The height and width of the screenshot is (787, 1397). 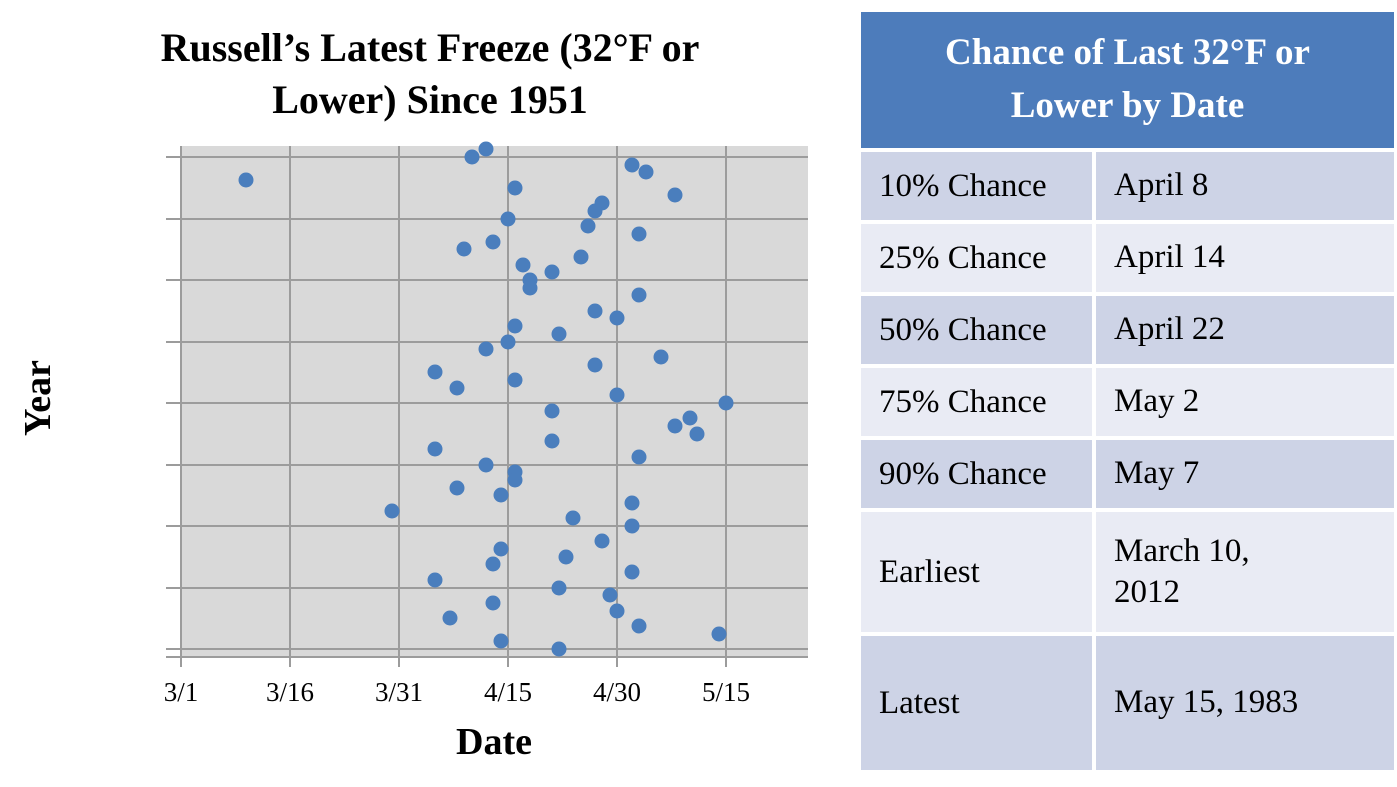 What do you see at coordinates (181, 692) in the screenshot?
I see `x-tick-label: 3/1` at bounding box center [181, 692].